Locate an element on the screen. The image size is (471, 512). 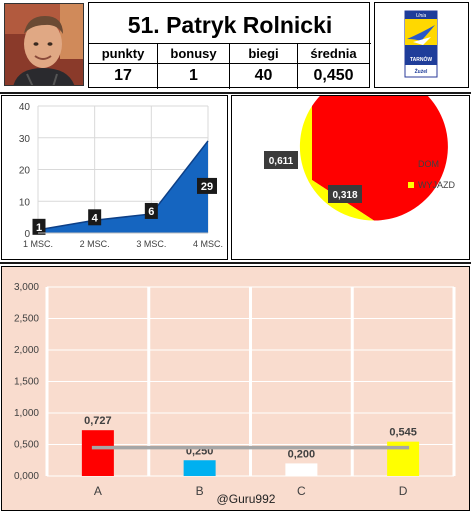
stat-bonusy: bonusy 1 is located at coordinates (194, 66).